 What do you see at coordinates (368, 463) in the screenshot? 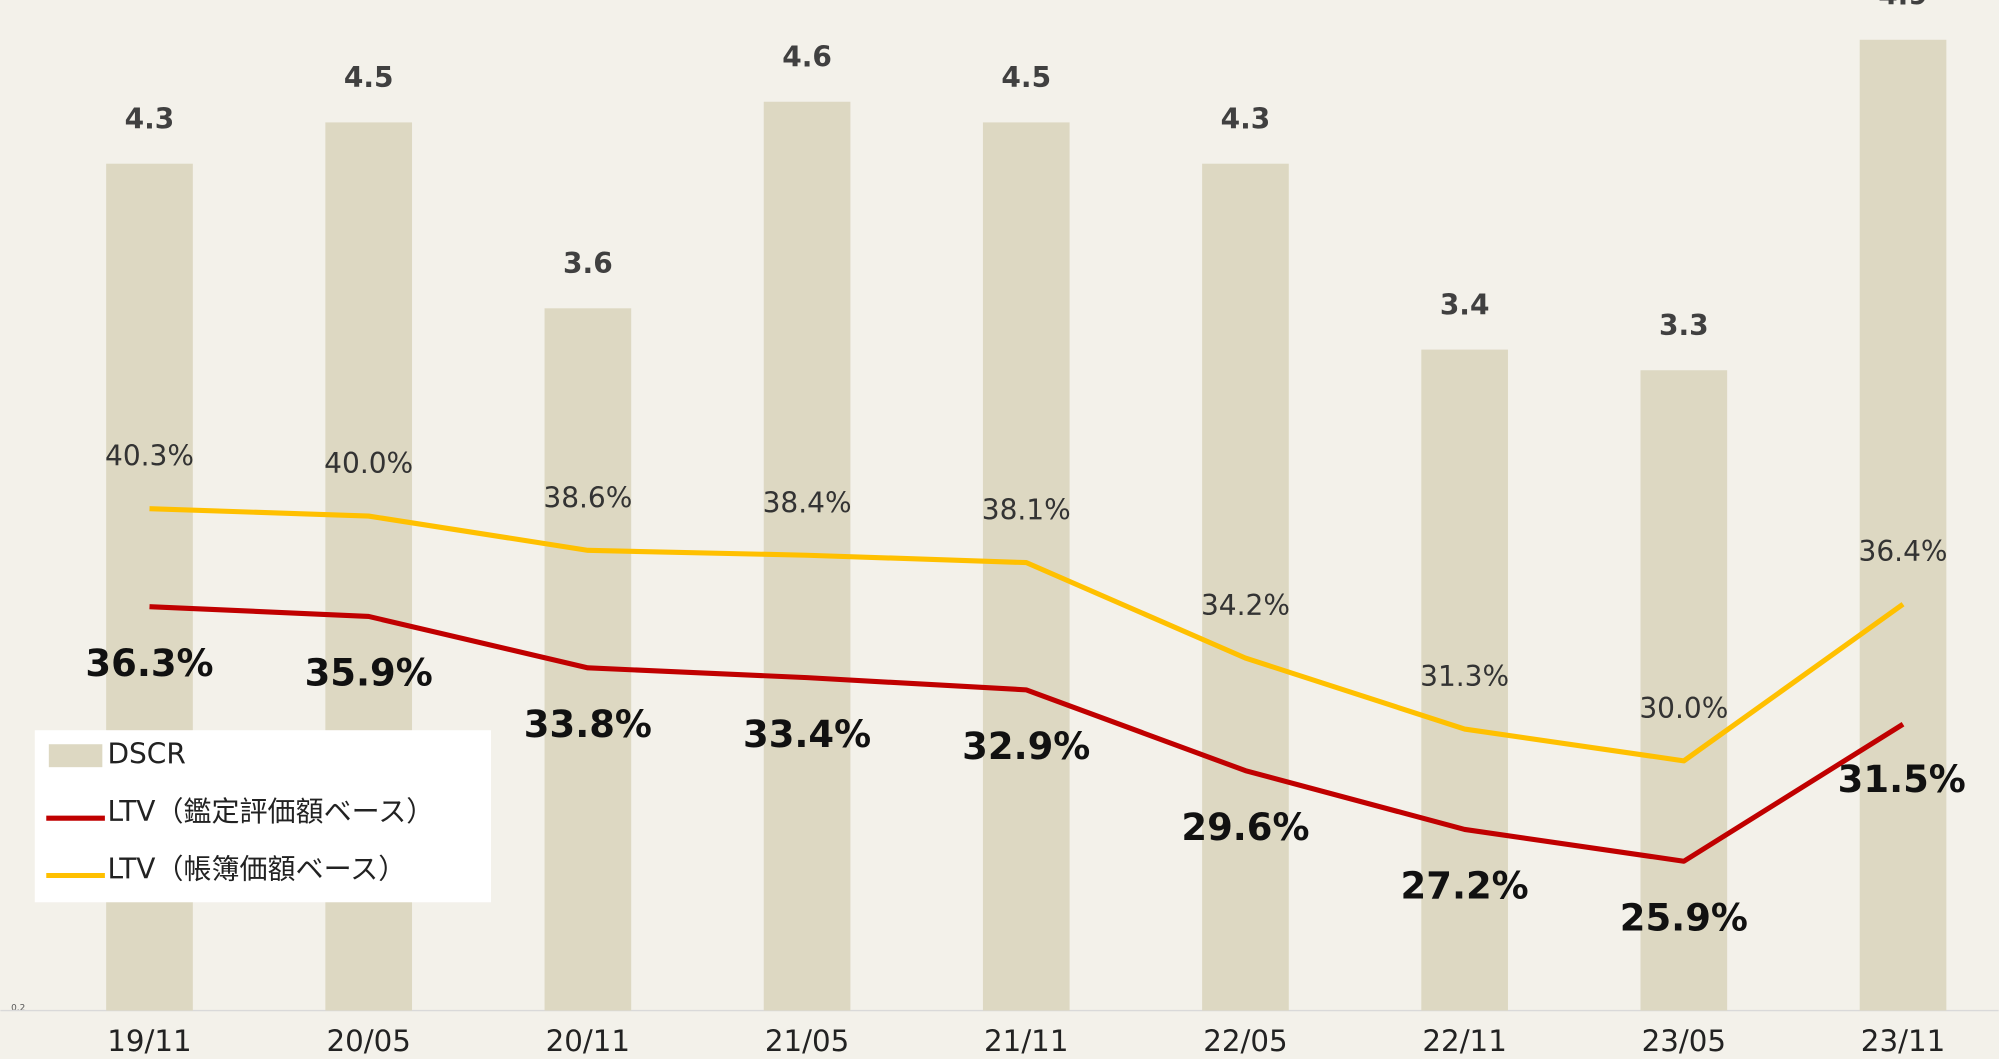
I see `data-label: 40.0%` at bounding box center [368, 463].